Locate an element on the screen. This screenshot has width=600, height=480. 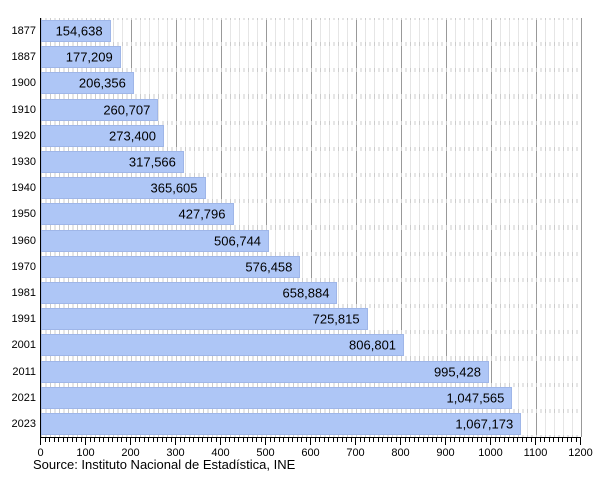
y-axis-label: 1877 is located at coordinates (23, 31).